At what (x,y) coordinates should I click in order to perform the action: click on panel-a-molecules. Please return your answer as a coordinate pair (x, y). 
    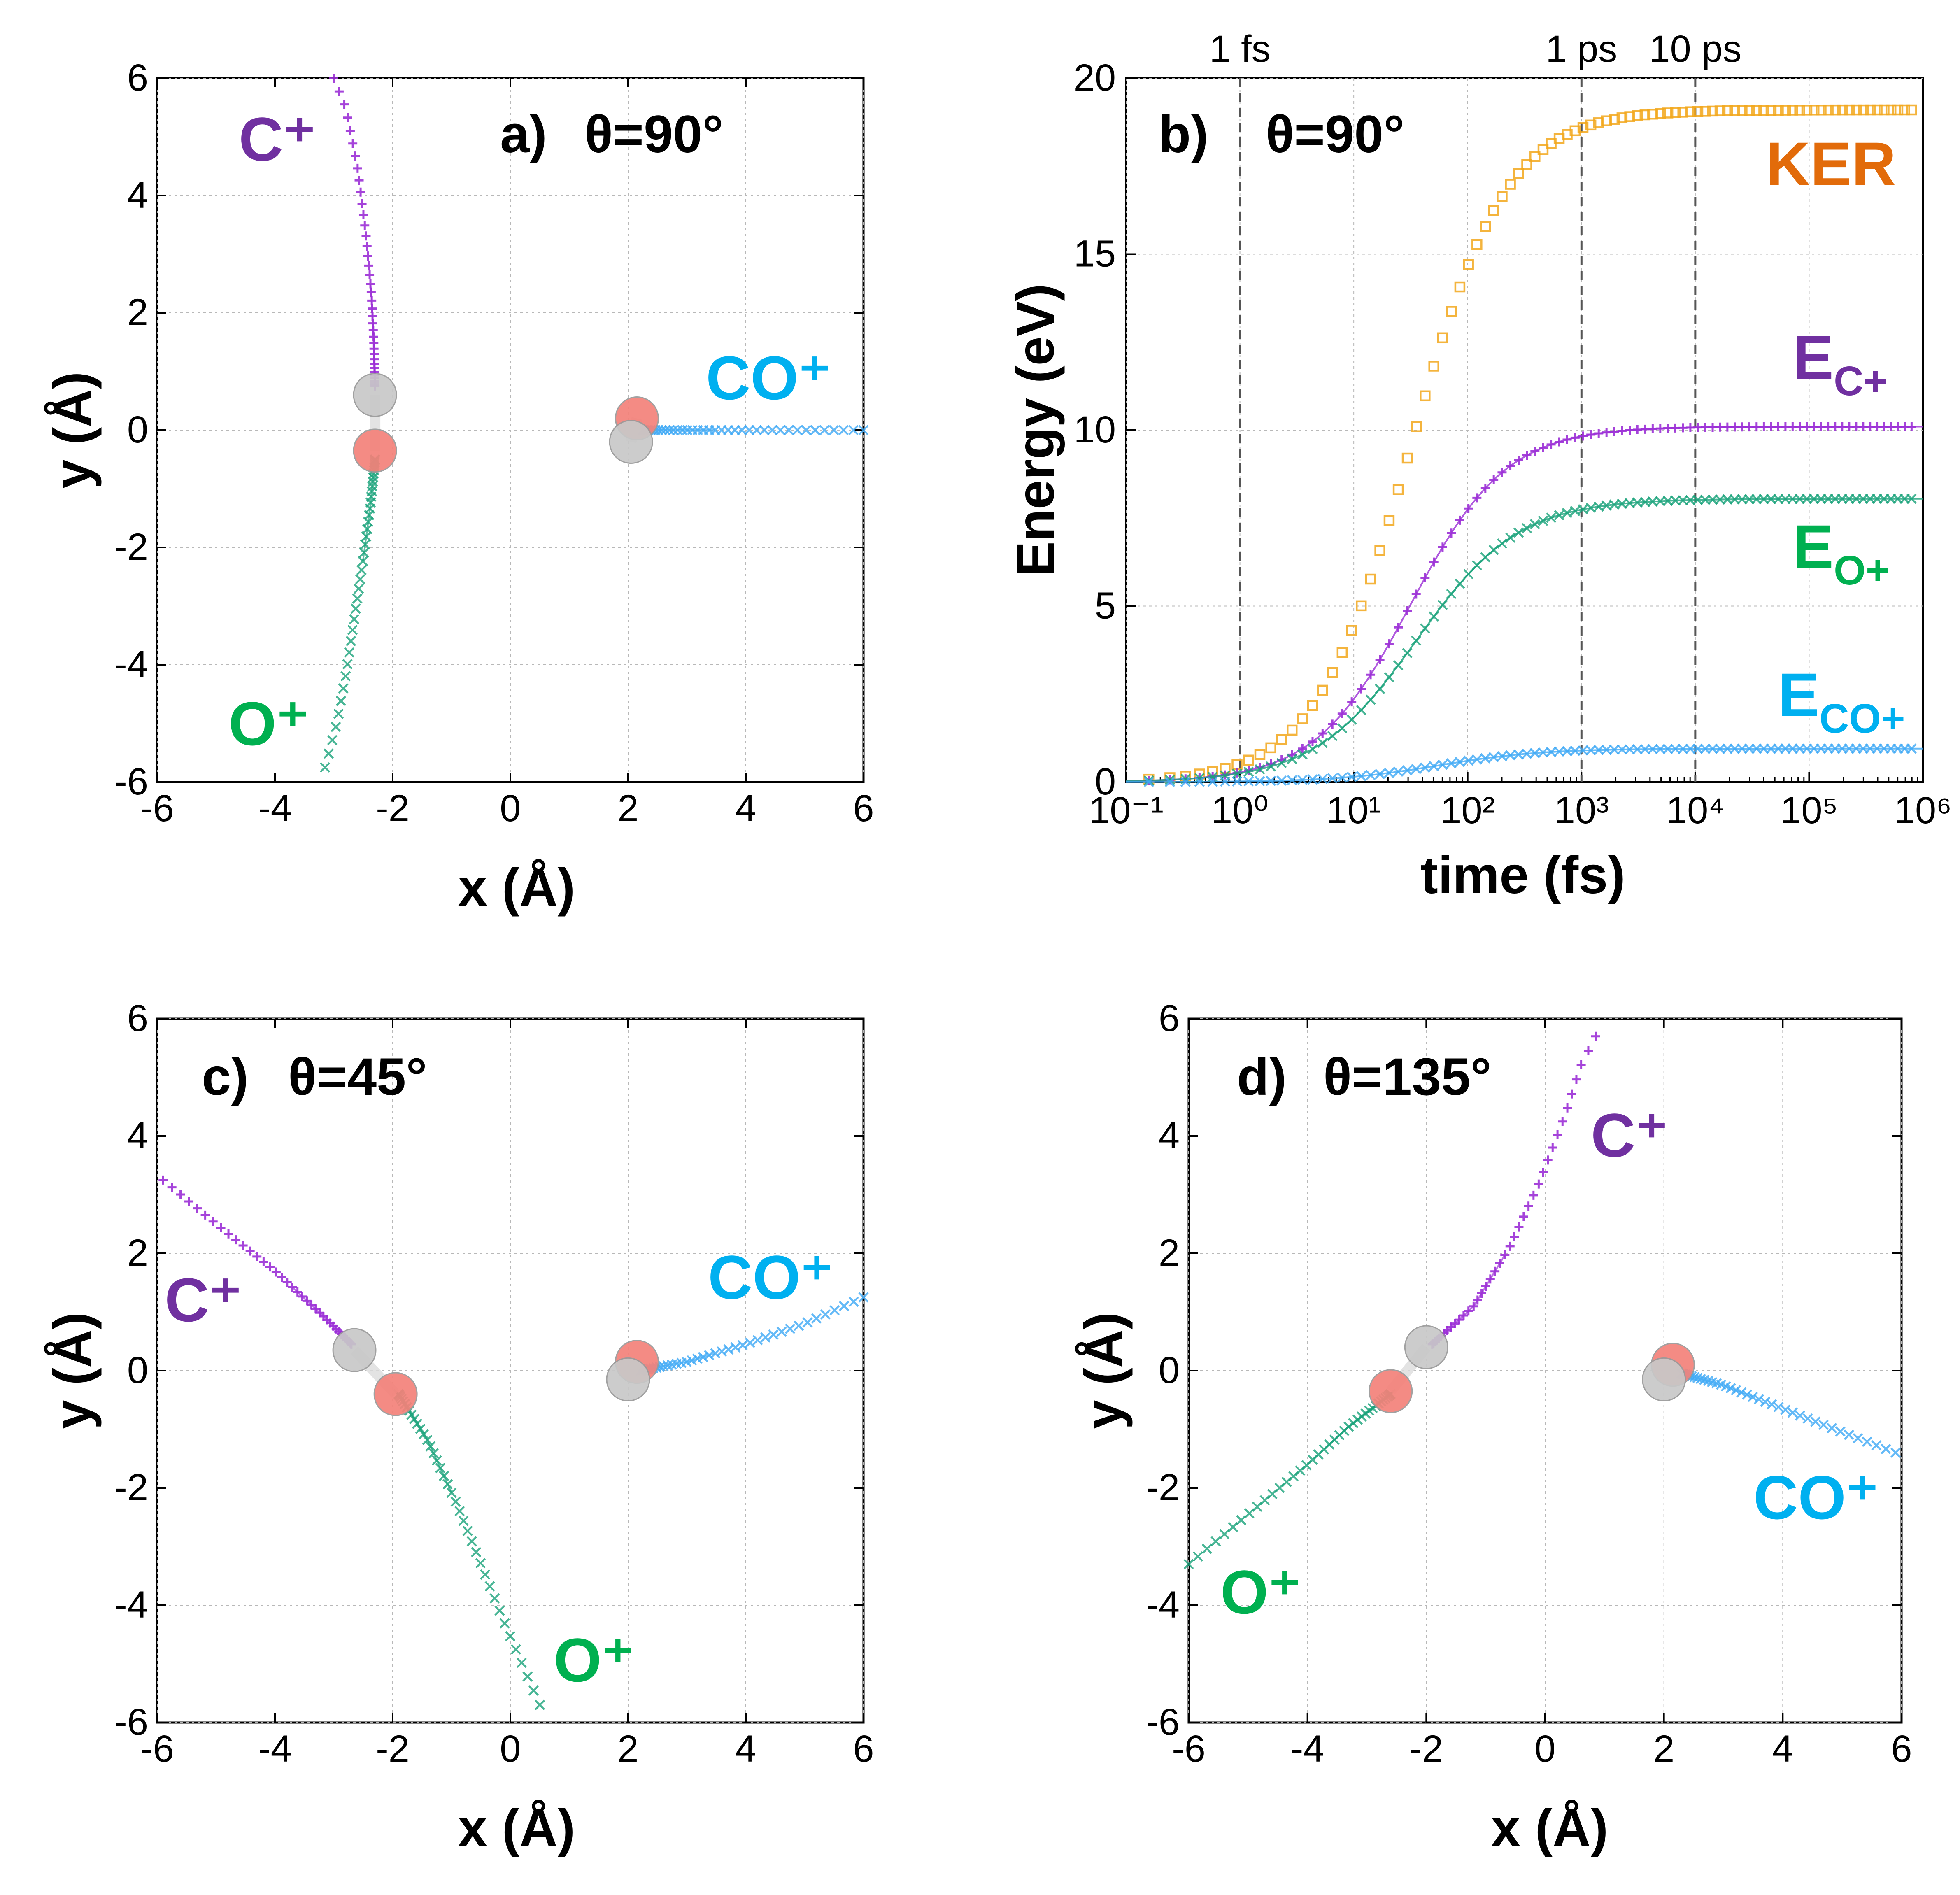
    Looking at the image, I should click on (506, 423).